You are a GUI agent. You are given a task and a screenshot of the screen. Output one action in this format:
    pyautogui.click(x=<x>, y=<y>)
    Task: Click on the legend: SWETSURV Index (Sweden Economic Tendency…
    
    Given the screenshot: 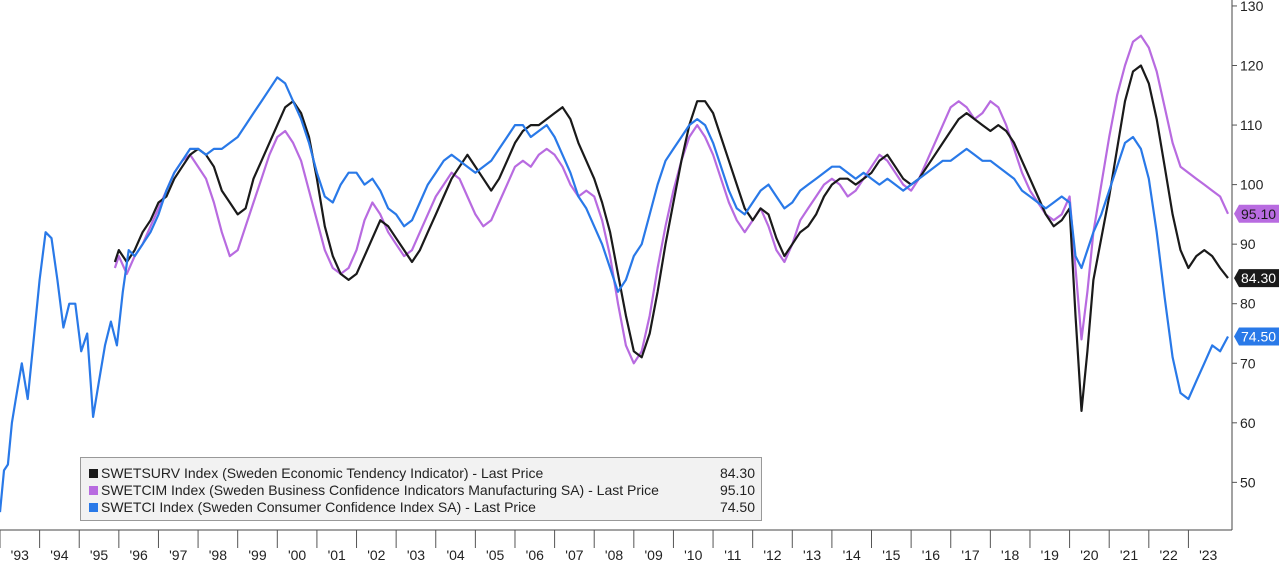 What is the action you would take?
    pyautogui.click(x=421, y=489)
    